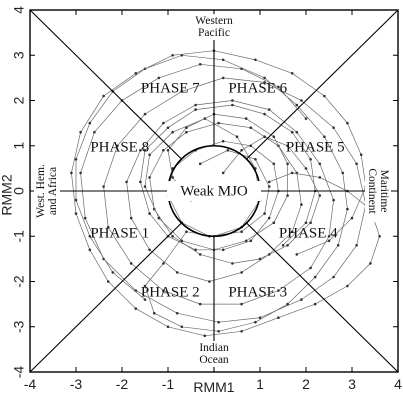  What do you see at coordinates (214, 354) in the screenshot?
I see `region-label-bottom-bg` at bounding box center [214, 354].